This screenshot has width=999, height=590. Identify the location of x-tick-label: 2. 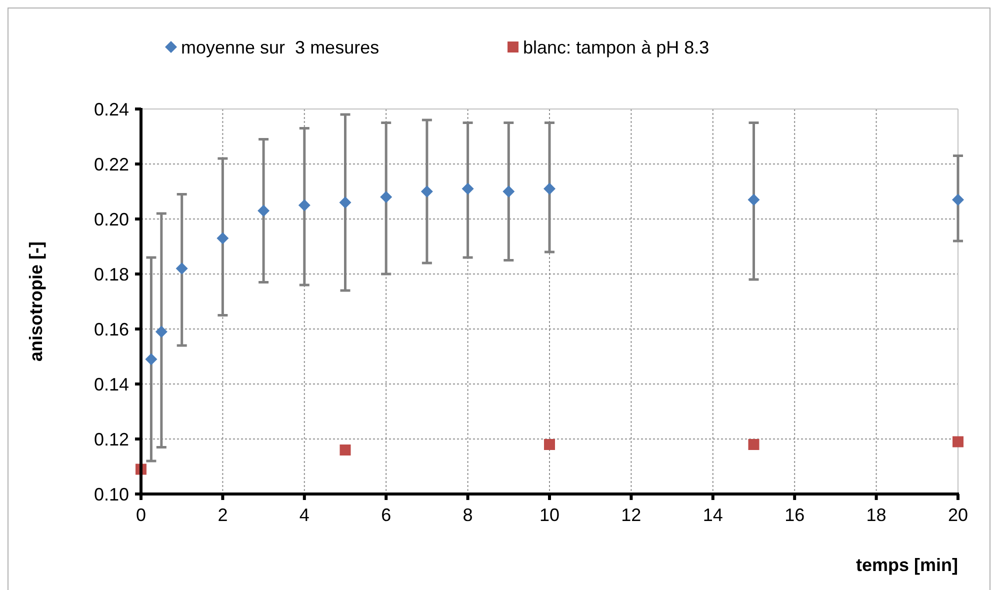
(223, 515).